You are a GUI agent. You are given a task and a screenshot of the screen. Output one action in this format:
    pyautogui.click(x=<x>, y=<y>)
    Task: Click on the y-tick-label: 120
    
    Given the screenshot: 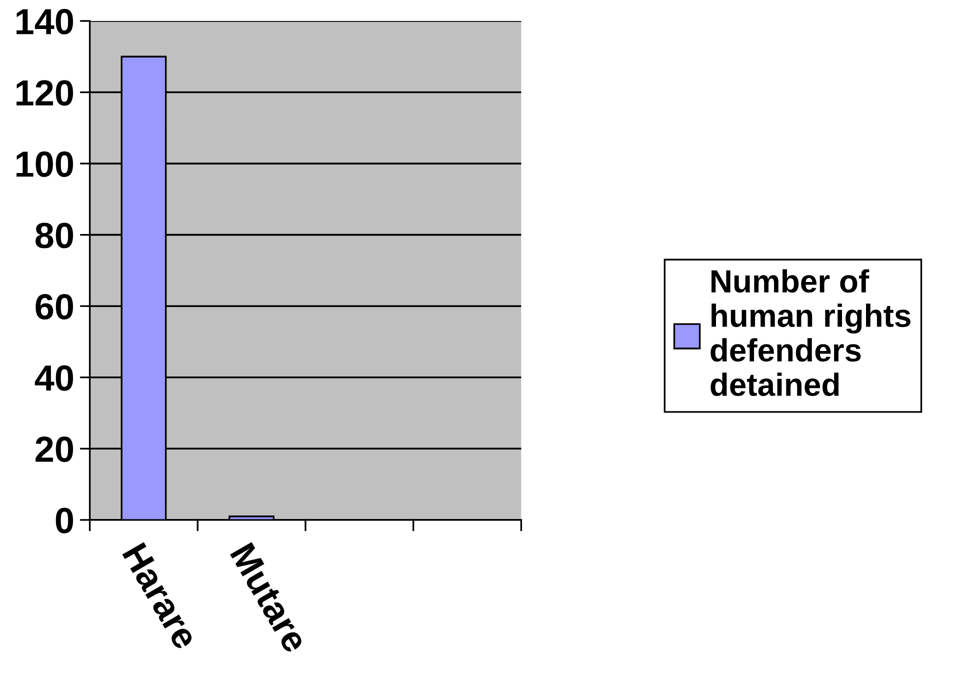 What is the action you would take?
    pyautogui.click(x=45, y=93)
    